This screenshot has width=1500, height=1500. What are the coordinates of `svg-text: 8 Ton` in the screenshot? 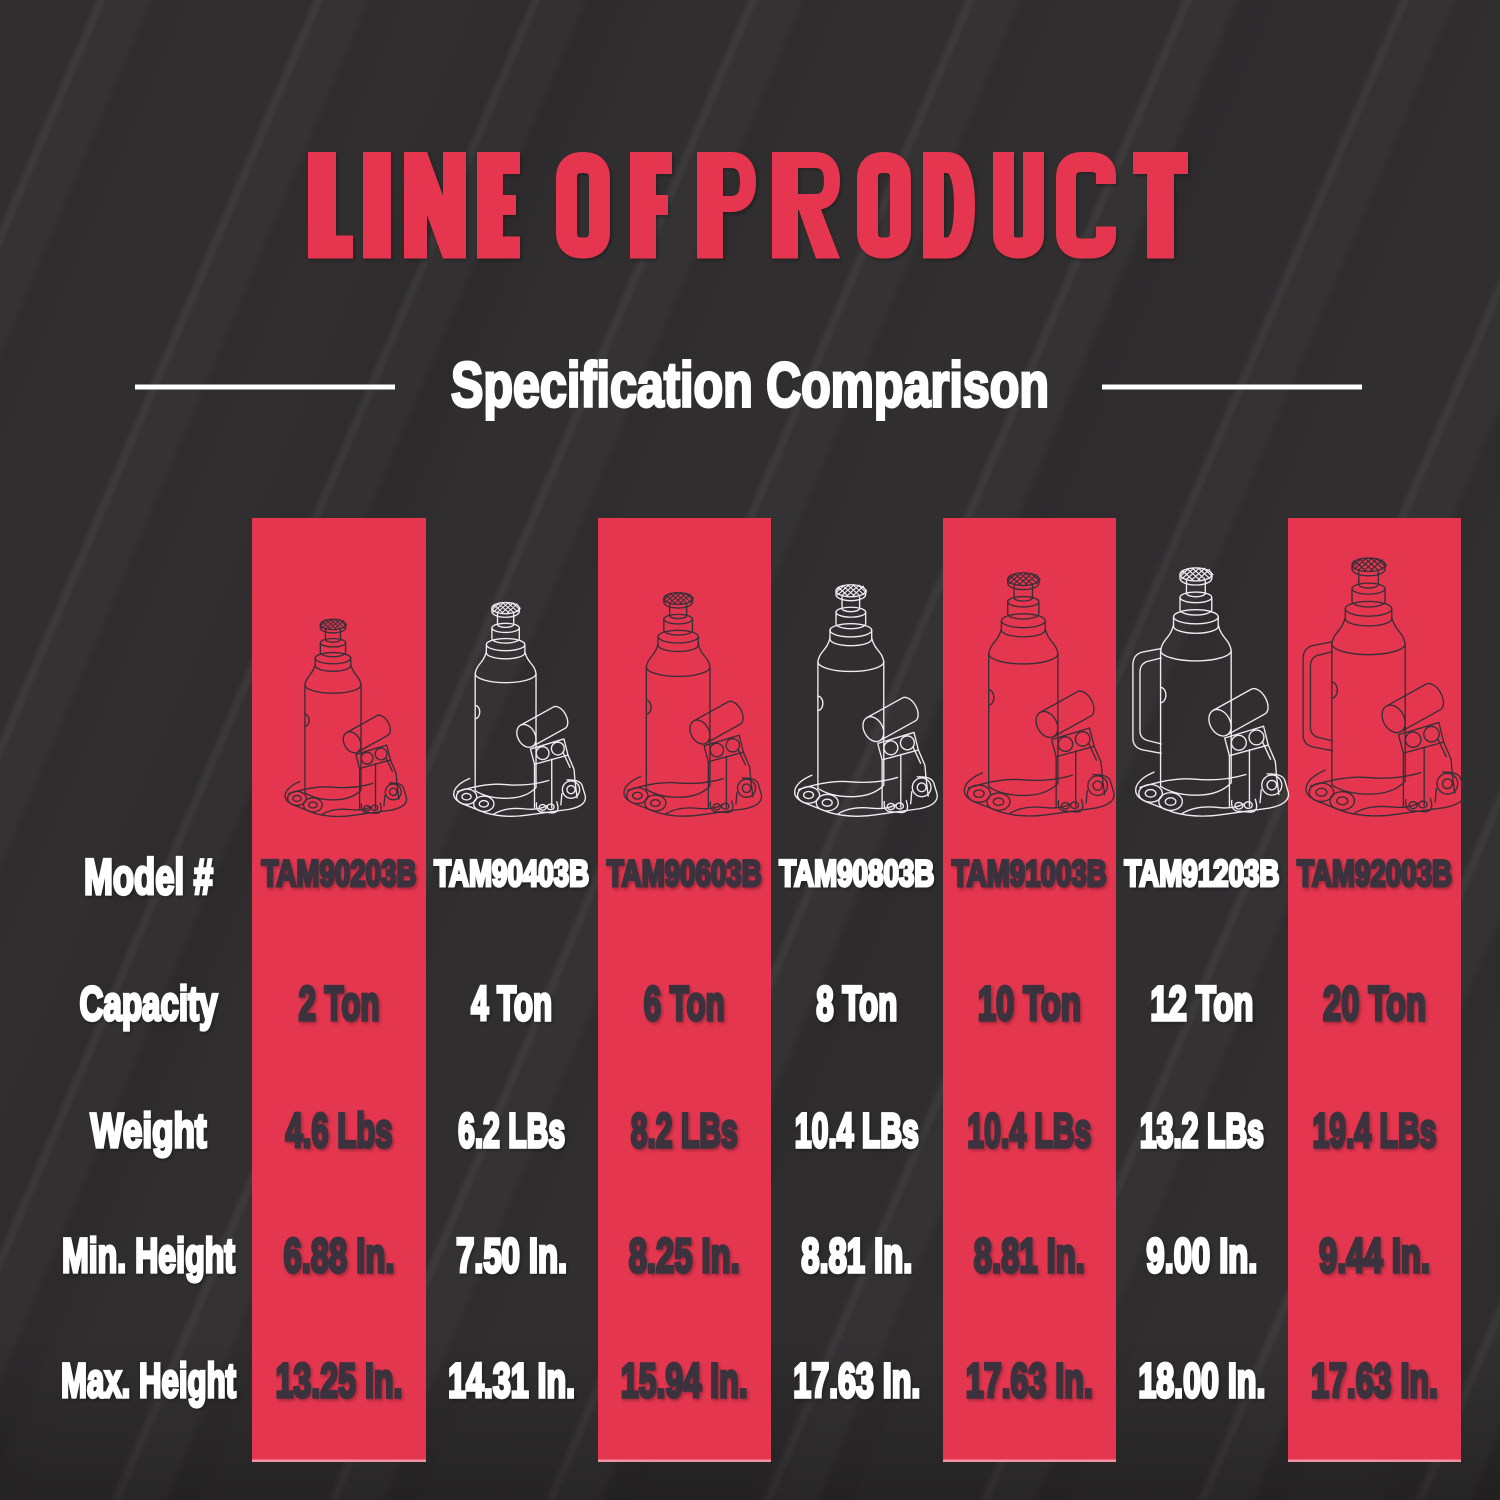 It's located at (856, 1004).